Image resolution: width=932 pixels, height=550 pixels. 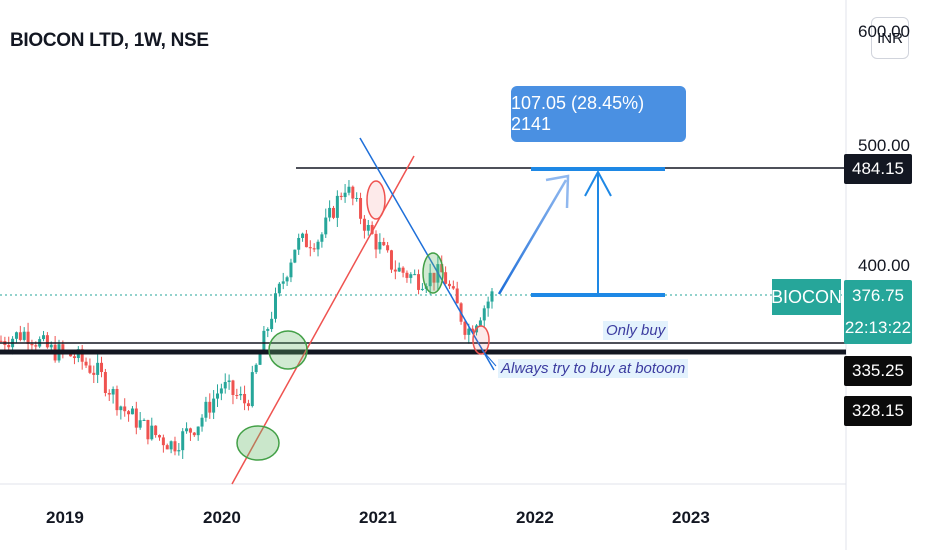 I want to click on x-tick-2022: 2022, so click(x=535, y=517).